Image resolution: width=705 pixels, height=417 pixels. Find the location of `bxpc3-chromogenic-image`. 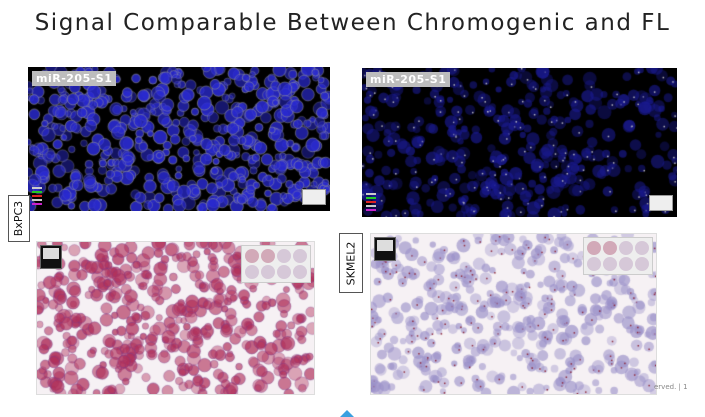

bxpc3-chromogenic-image is located at coordinates (175, 318).